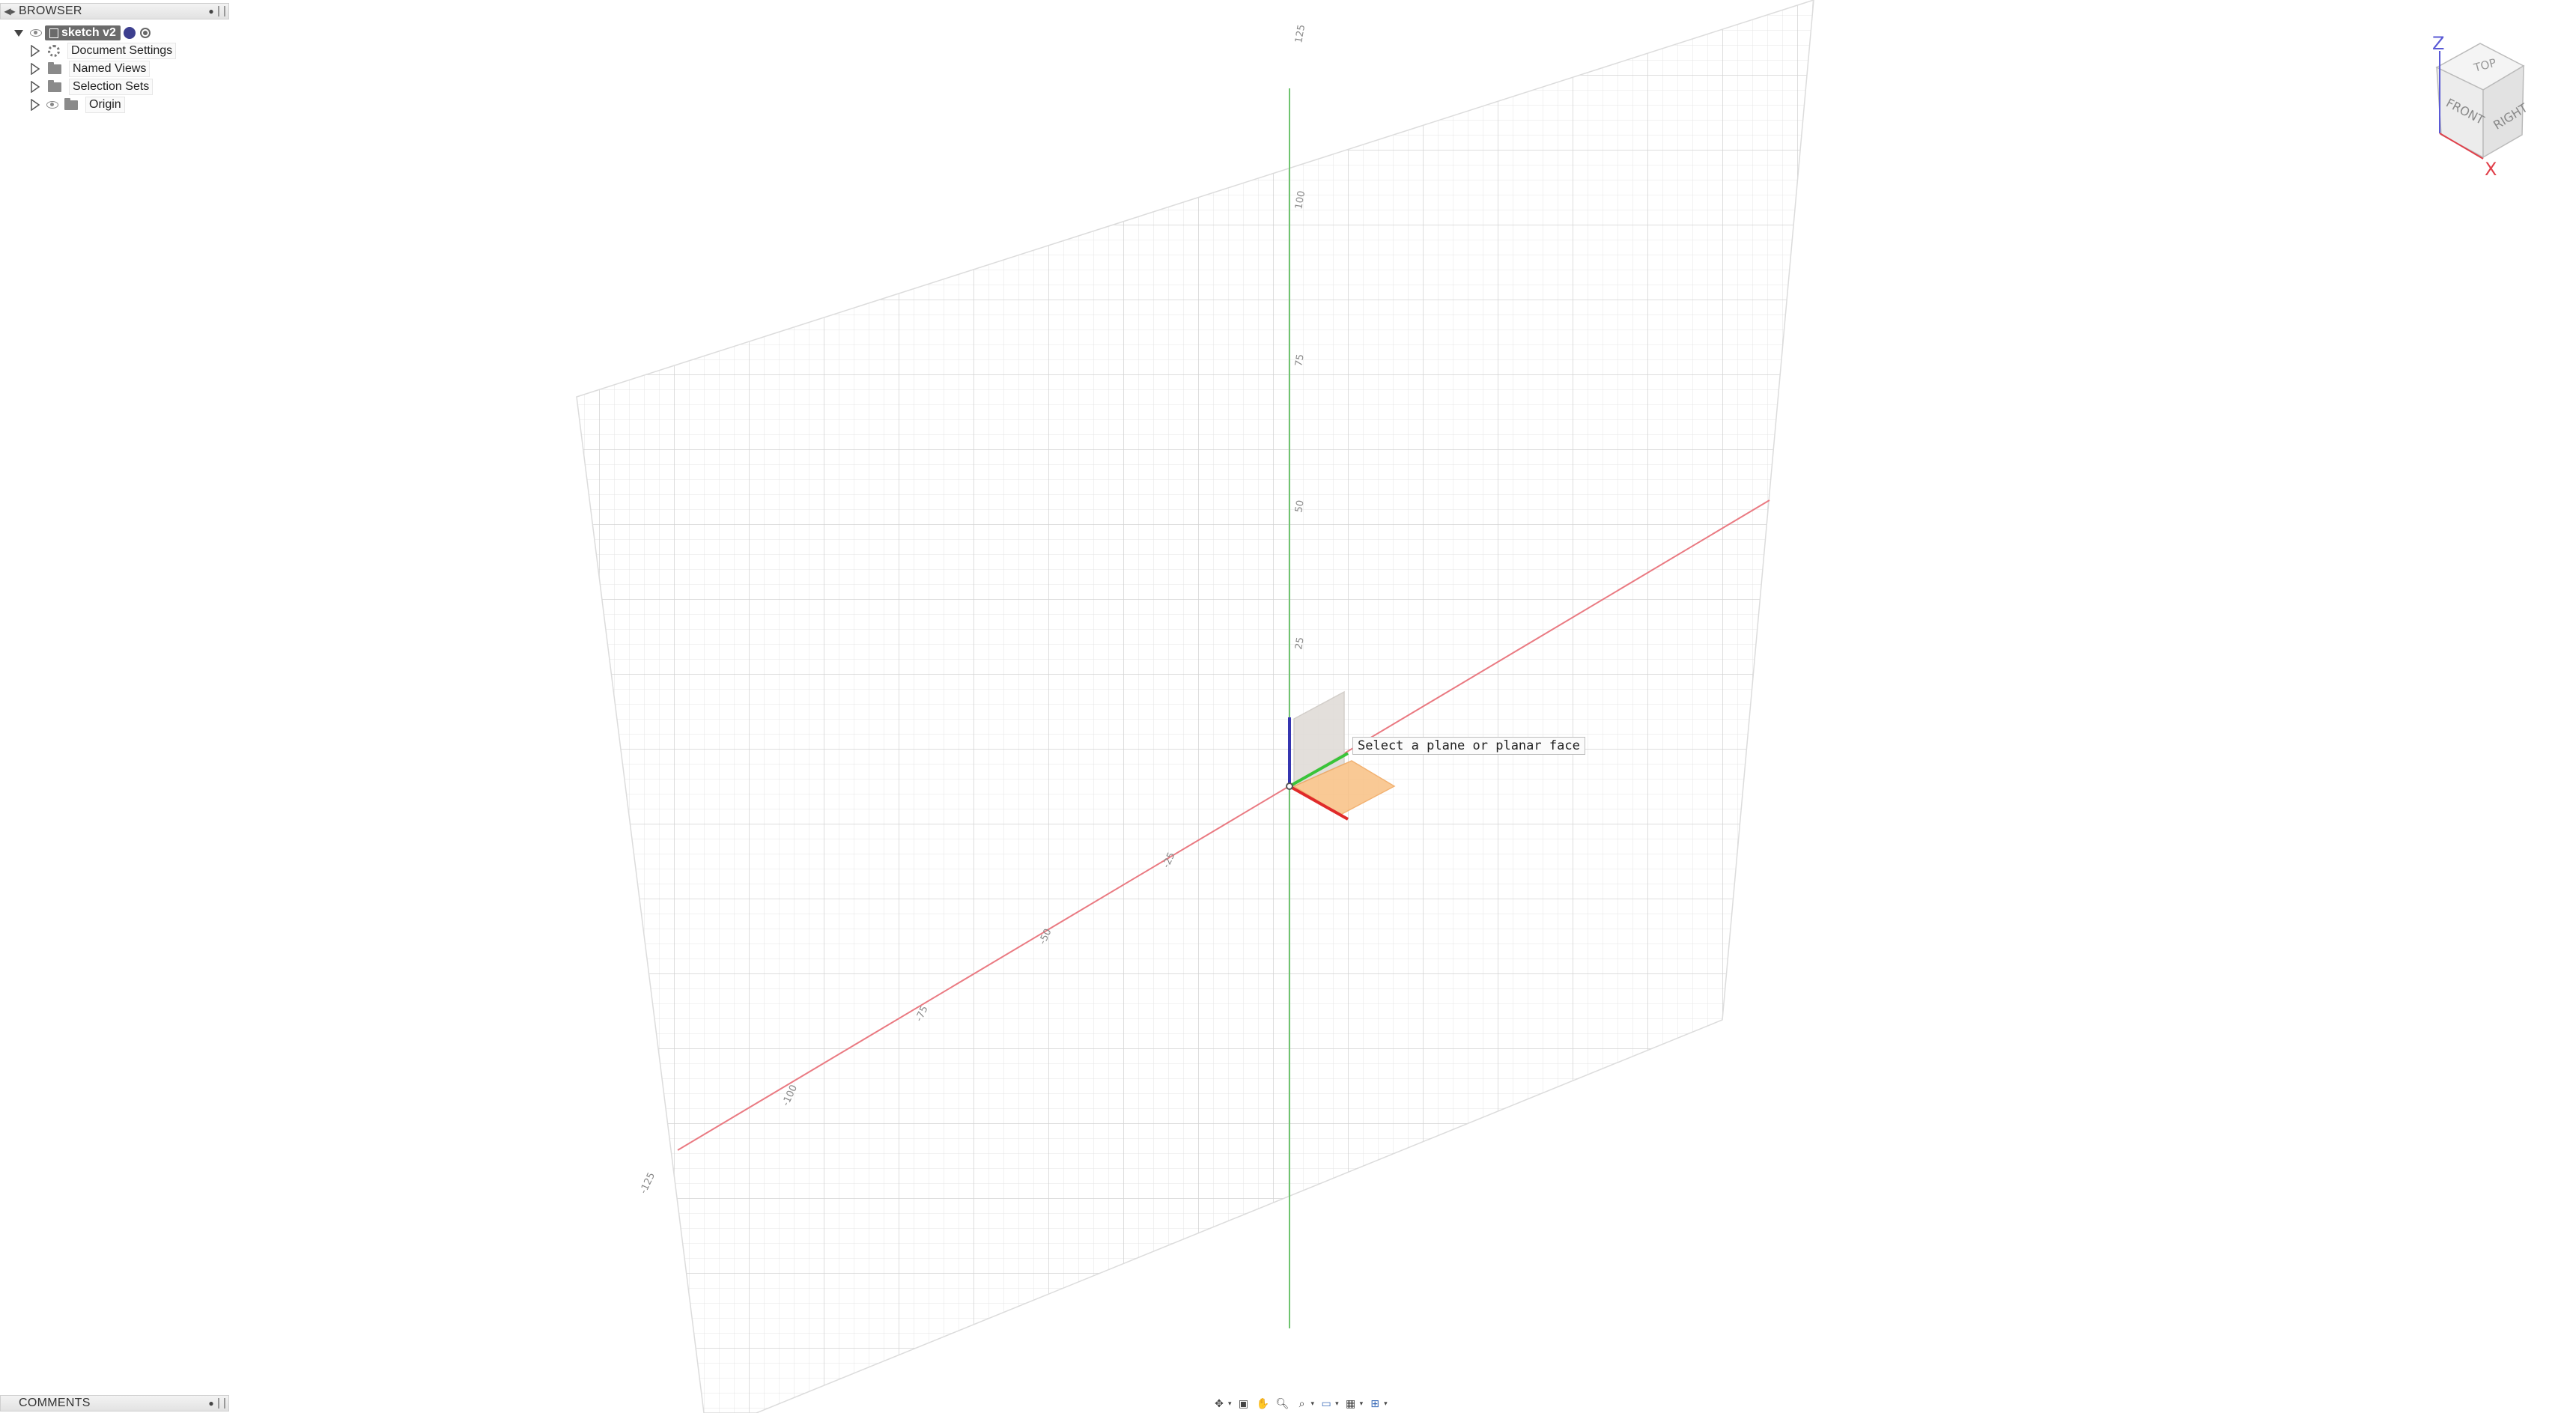 This screenshot has height=1413, width=2576. I want to click on origin-triad, so click(1317, 769).